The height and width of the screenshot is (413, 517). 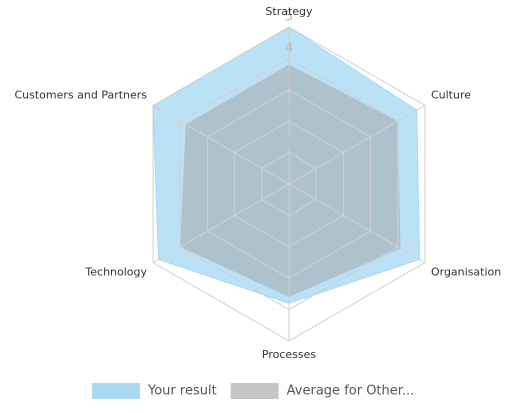 What do you see at coordinates (289, 17) in the screenshot?
I see `r-tick-label: 5` at bounding box center [289, 17].